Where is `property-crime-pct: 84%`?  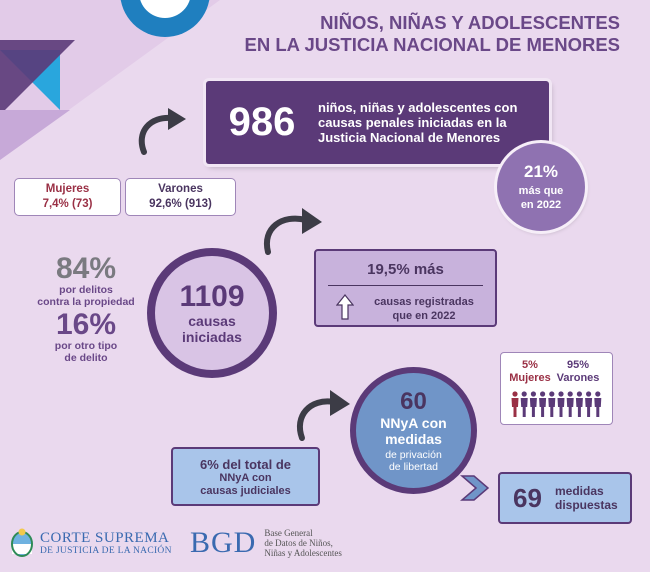 property-crime-pct: 84% is located at coordinates (86, 268).